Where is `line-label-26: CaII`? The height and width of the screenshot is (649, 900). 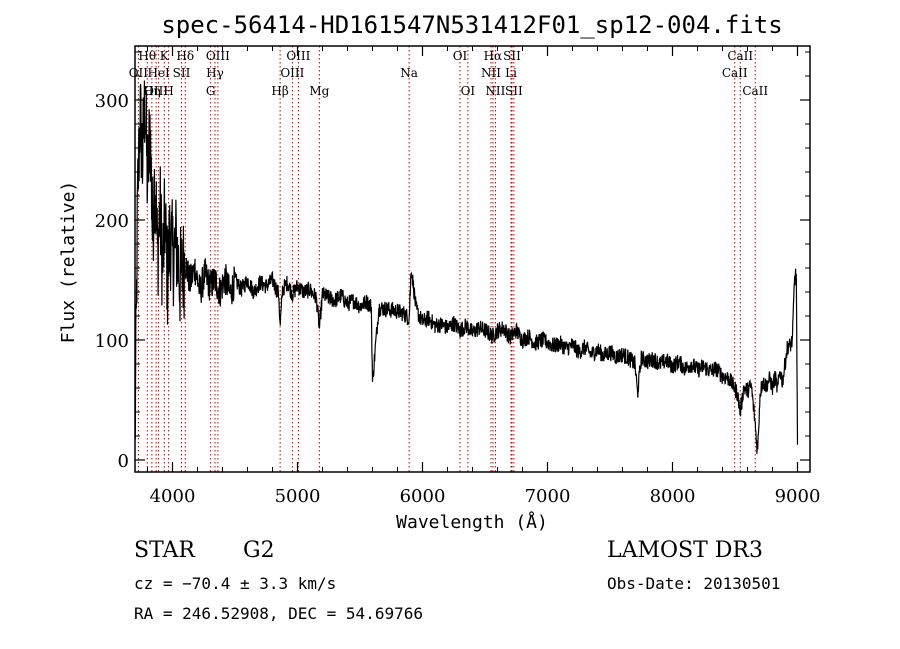
line-label-26: CaII is located at coordinates (735, 73).